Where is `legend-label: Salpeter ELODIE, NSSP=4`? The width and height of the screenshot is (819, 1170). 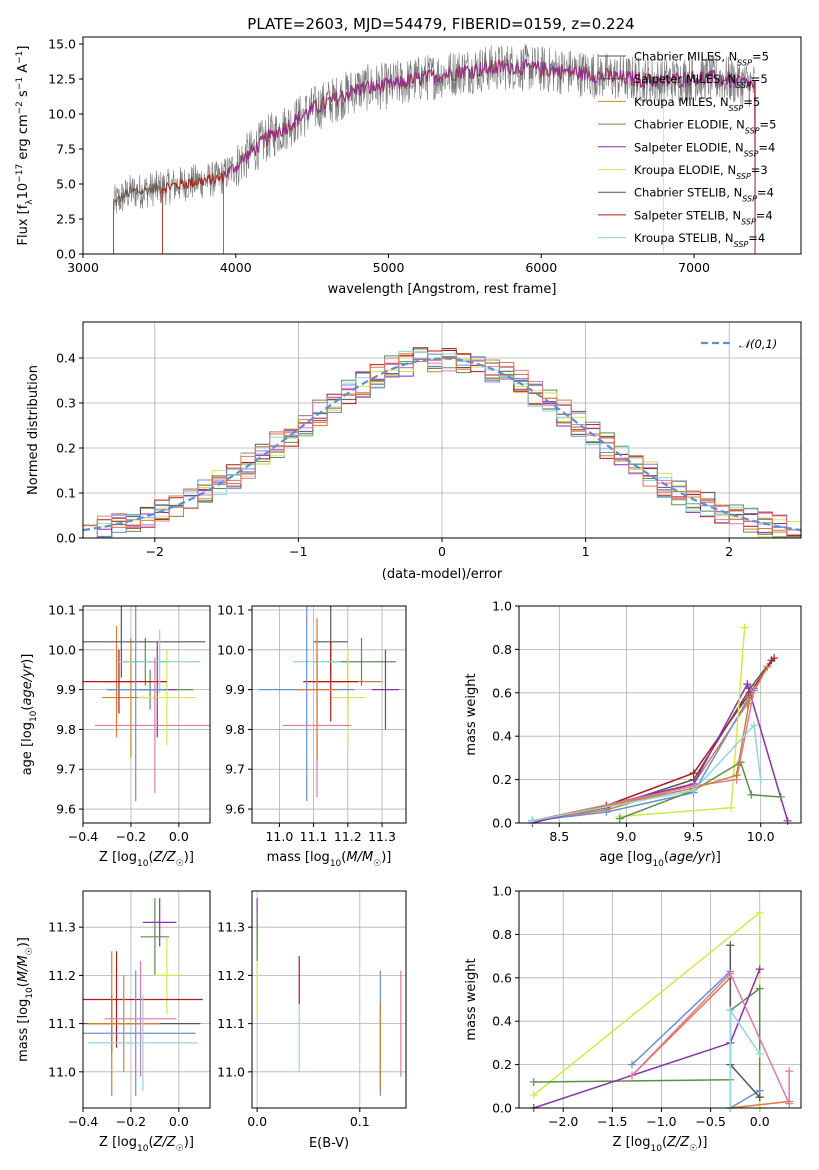
legend-label: Salpeter ELODIE, NSSP=4 is located at coordinates (704, 149).